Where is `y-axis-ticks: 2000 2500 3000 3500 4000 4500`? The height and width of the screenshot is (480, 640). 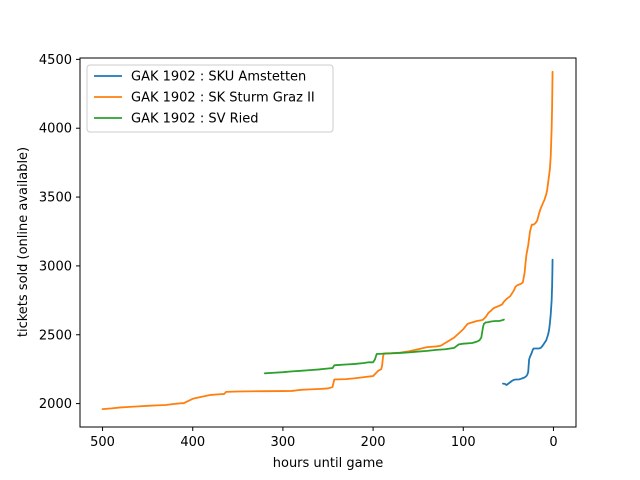 y-axis-ticks: 2000 2500 3000 3500 4000 4500 is located at coordinates (59, 232).